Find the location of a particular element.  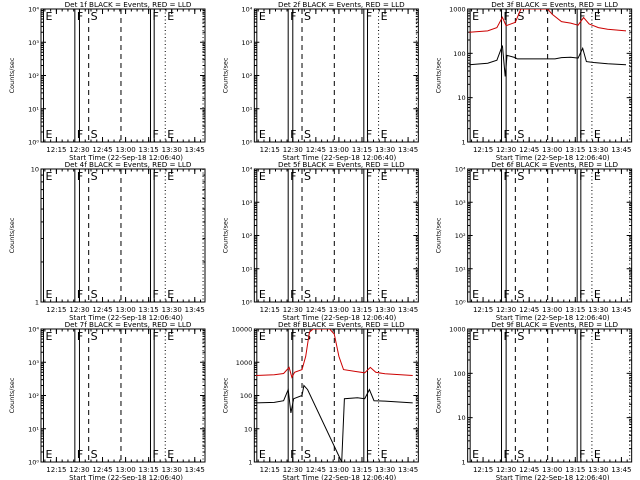

chart-title: Det 4f BLACK = Events, RED = LLD is located at coordinates (128, 164).